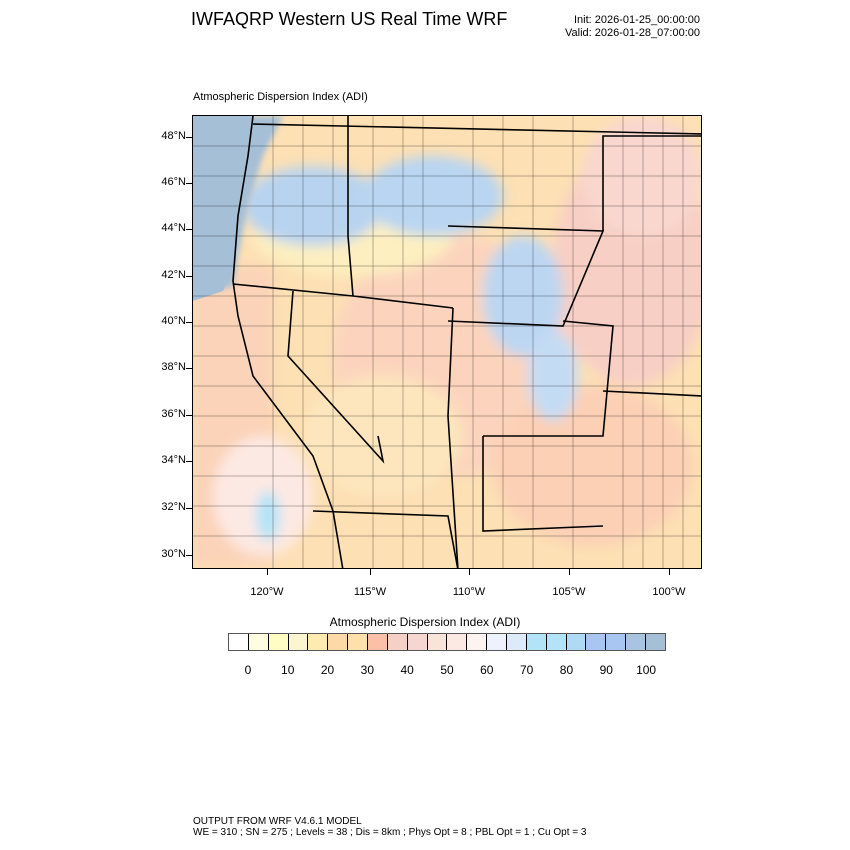 The width and height of the screenshot is (850, 850). Describe the element at coordinates (173, 136) in the screenshot. I see `lat-label-48n: 48°N` at that location.